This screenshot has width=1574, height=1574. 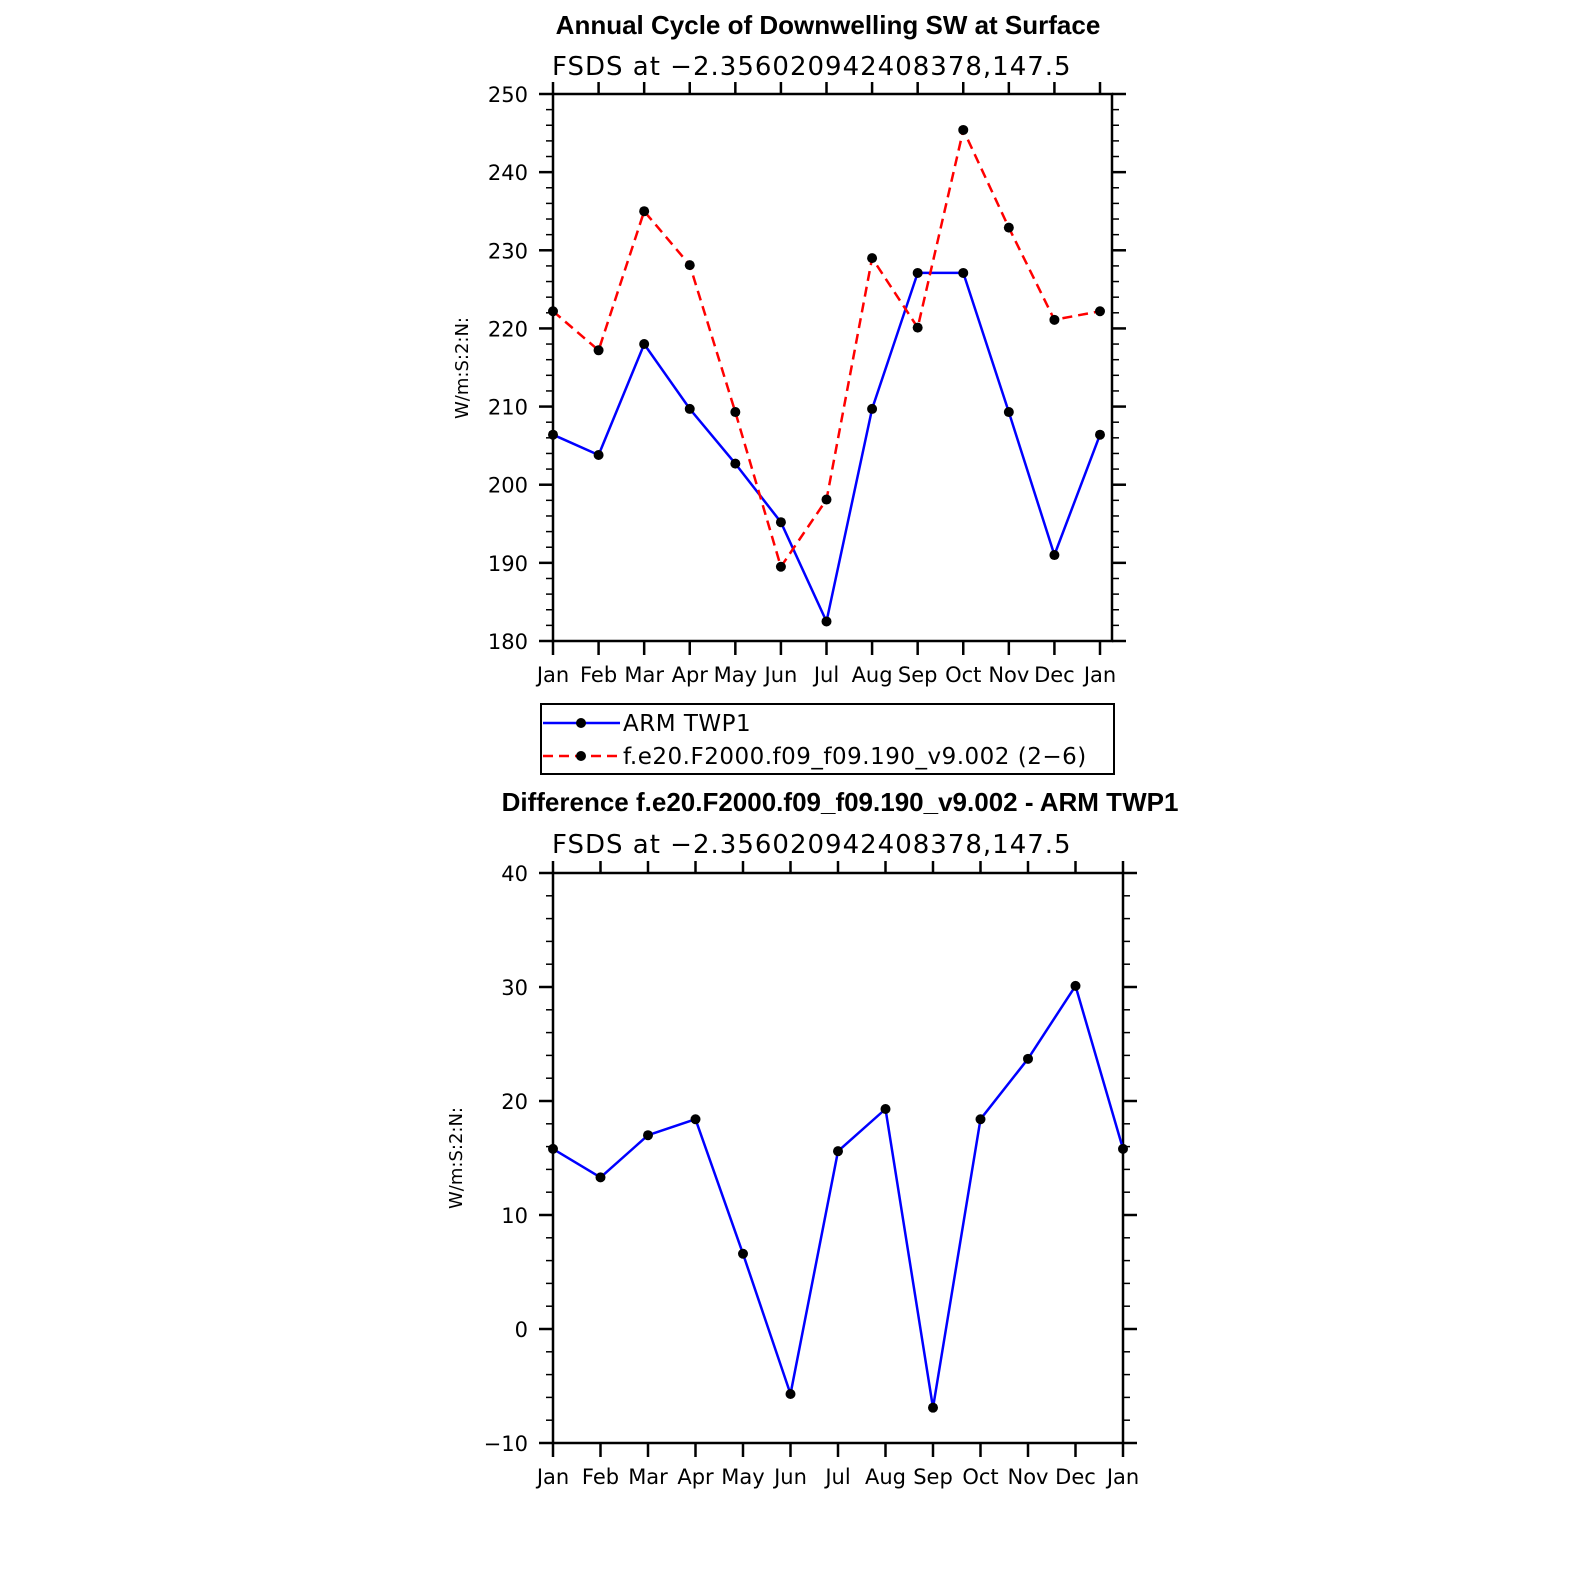 I want to click on chart1-xtick-label: Feb, so click(x=598, y=675).